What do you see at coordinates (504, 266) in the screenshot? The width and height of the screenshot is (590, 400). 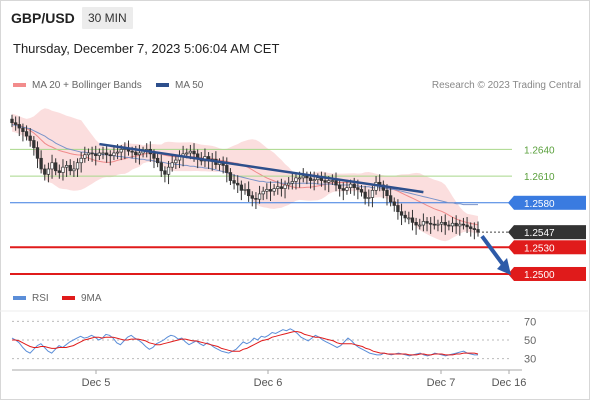 I see `forecast-arrow-head-icon` at bounding box center [504, 266].